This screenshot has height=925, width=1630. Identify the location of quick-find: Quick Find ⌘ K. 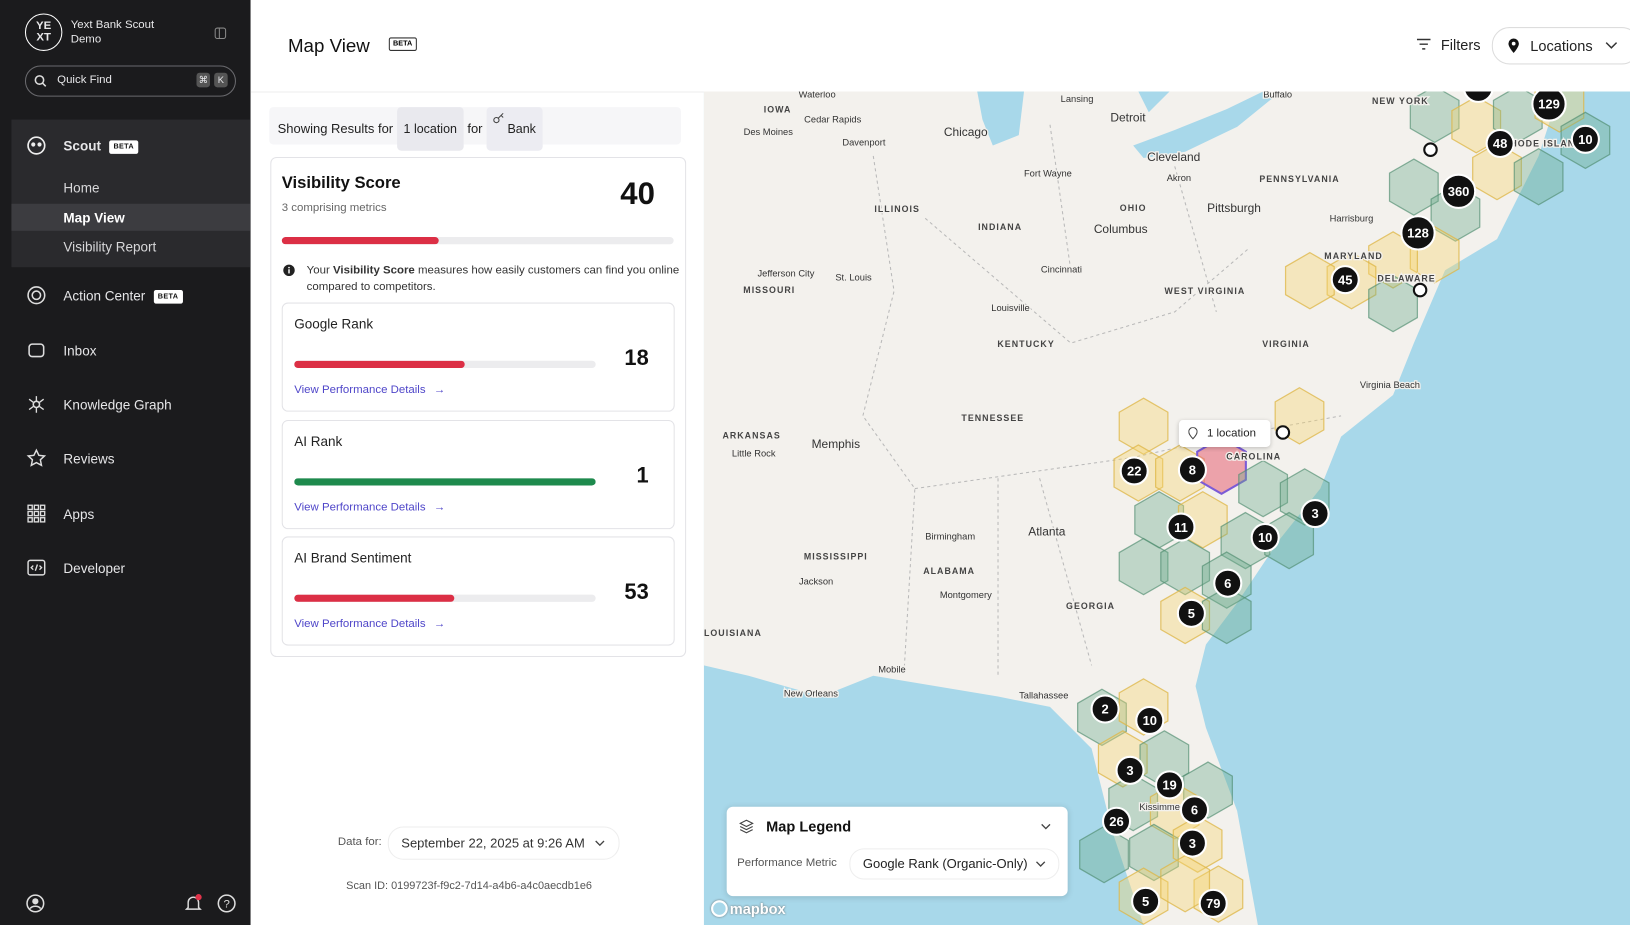
(130, 81).